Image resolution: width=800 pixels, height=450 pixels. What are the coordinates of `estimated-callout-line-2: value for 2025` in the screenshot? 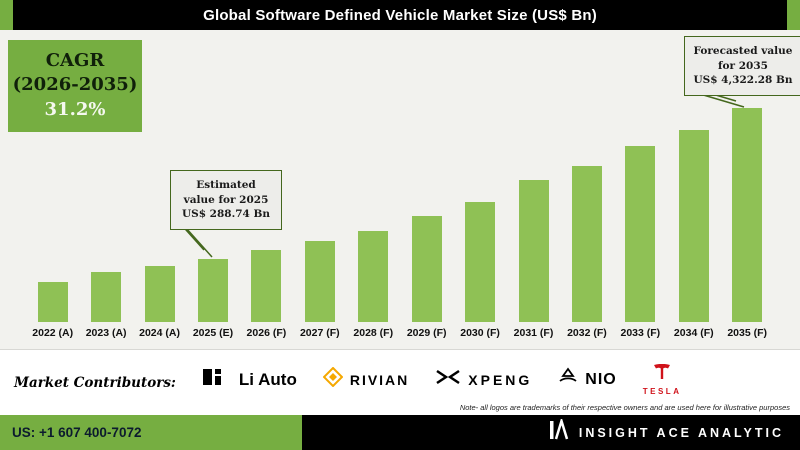 It's located at (226, 199).